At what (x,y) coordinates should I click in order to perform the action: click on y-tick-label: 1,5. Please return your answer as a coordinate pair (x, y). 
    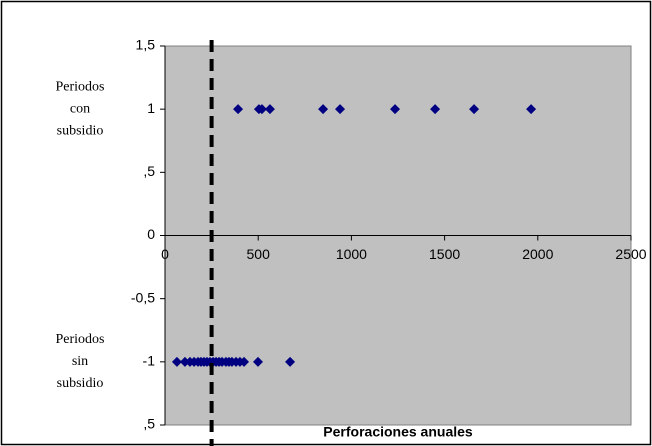
    Looking at the image, I should click on (146, 45).